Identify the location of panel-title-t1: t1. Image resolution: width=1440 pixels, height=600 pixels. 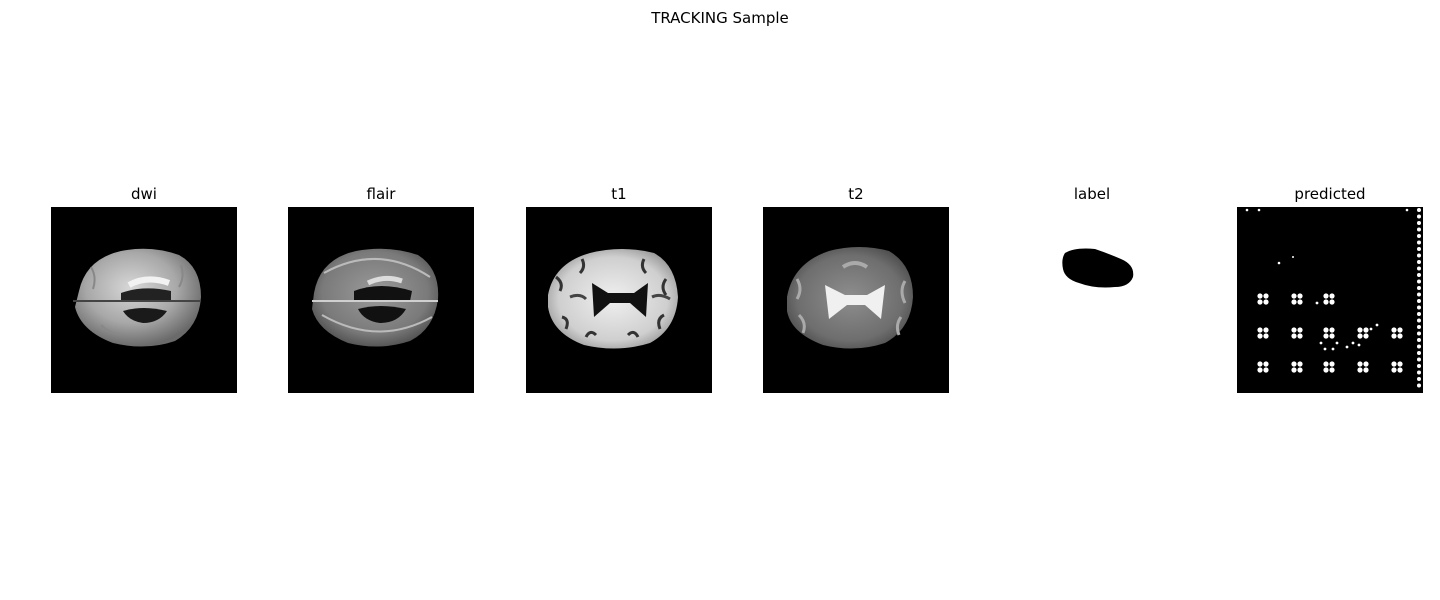
(619, 194).